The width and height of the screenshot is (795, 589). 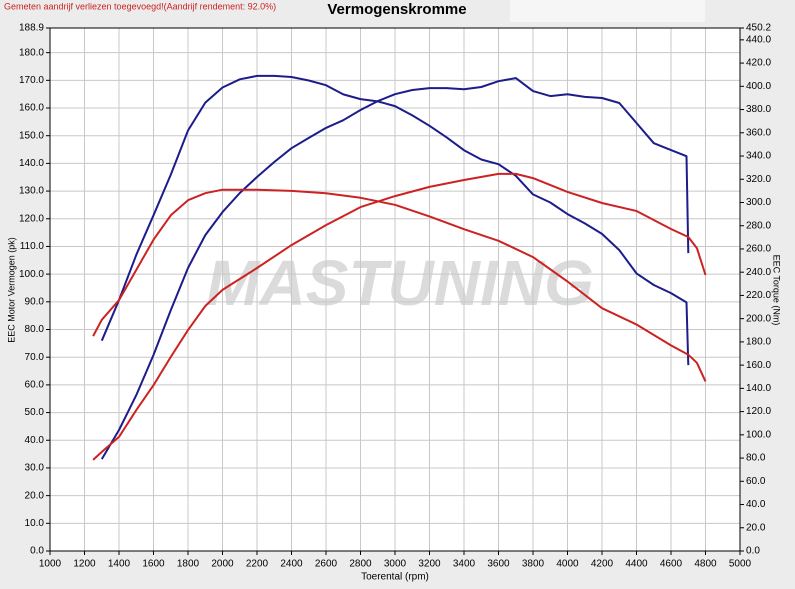 I want to click on y2-tick-label: 160.0, so click(x=758, y=365).